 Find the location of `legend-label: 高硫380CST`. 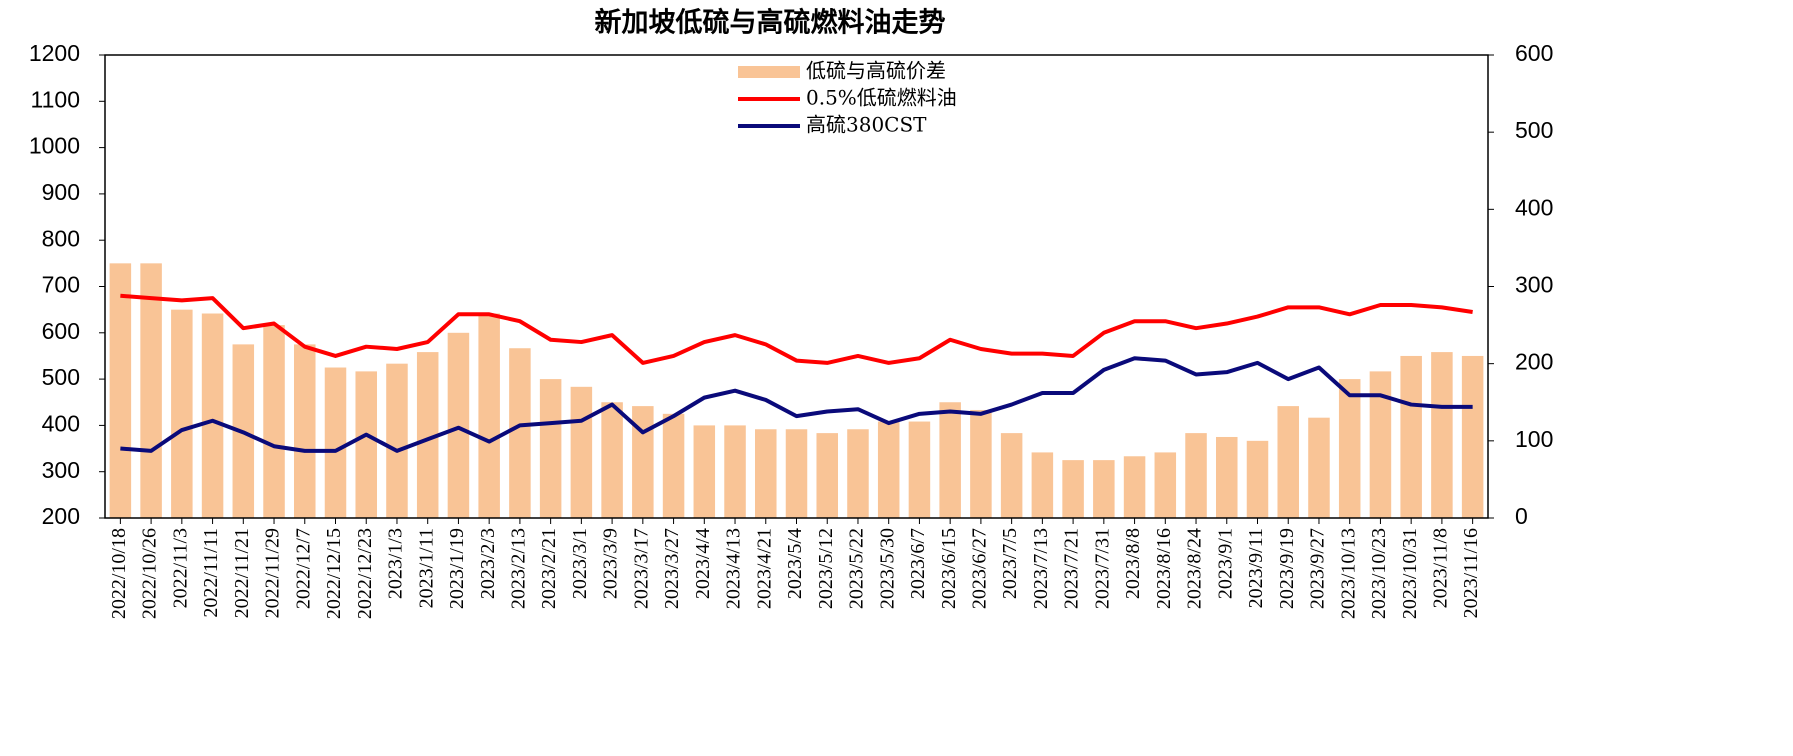

legend-label: 高硫380CST is located at coordinates (866, 125).